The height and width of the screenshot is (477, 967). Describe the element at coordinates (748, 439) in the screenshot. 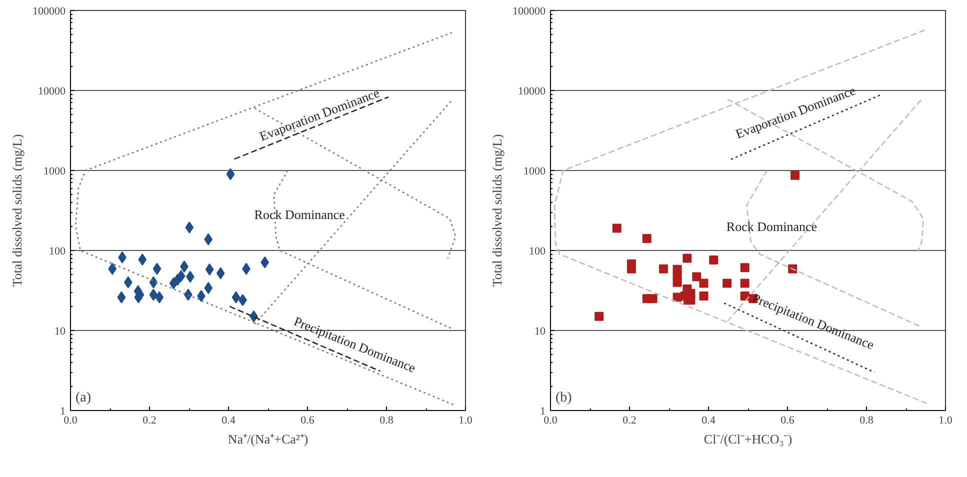

I see `x-axis-title: Cl⁻/(Cl⁻+HCO₃⁻)` at that location.